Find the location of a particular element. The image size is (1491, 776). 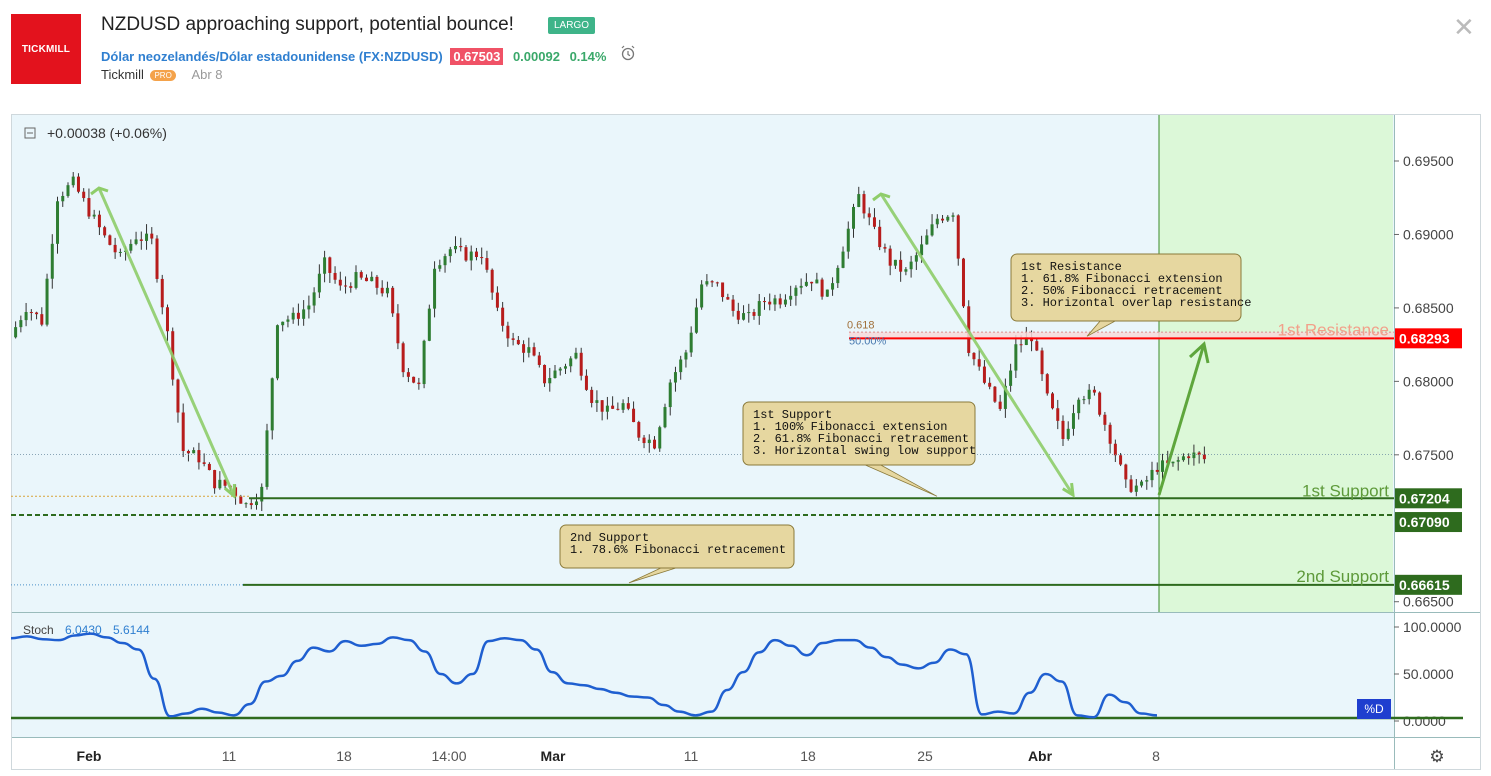

resistance-callout-line-3: 3. Horizontal overlap resistance is located at coordinates (1136, 303).